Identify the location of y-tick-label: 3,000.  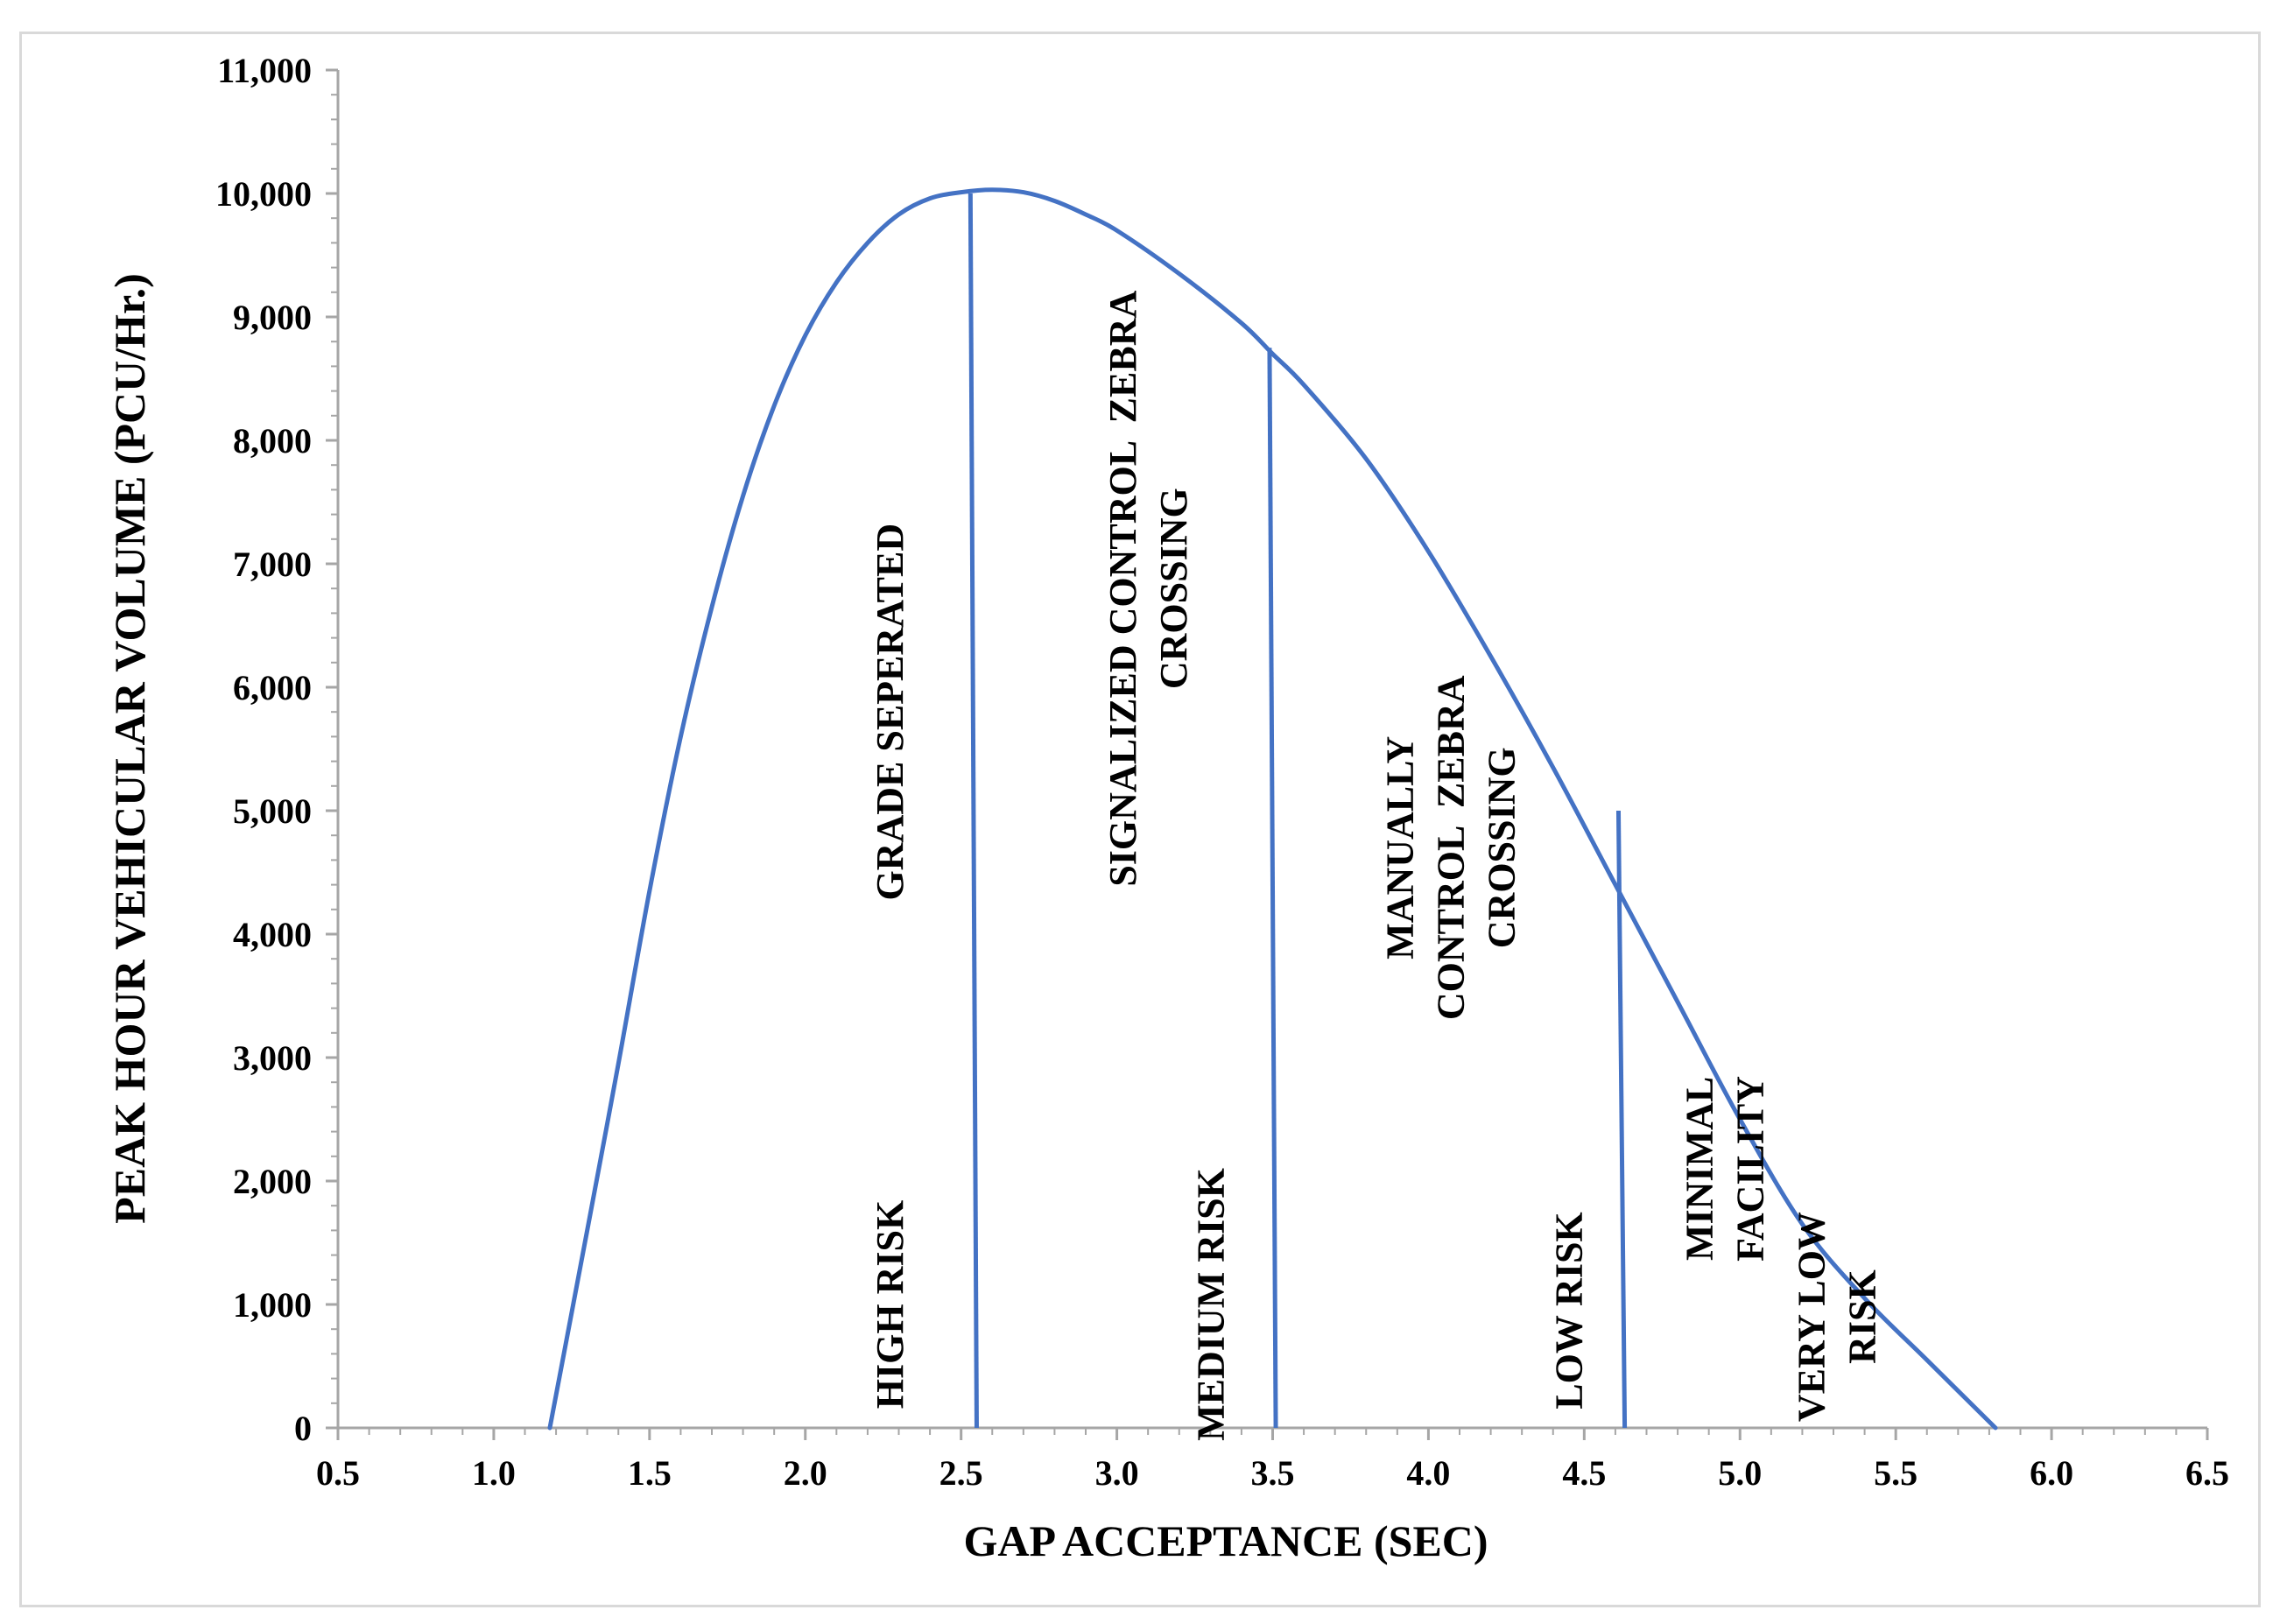
(272, 1058).